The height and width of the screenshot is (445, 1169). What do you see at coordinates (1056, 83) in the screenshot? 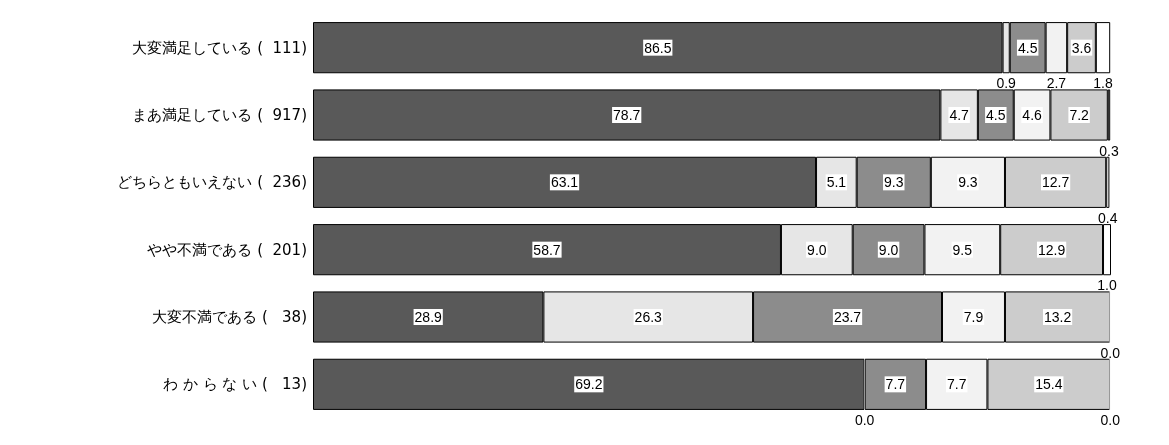
I see `data-label: 2.7` at bounding box center [1056, 83].